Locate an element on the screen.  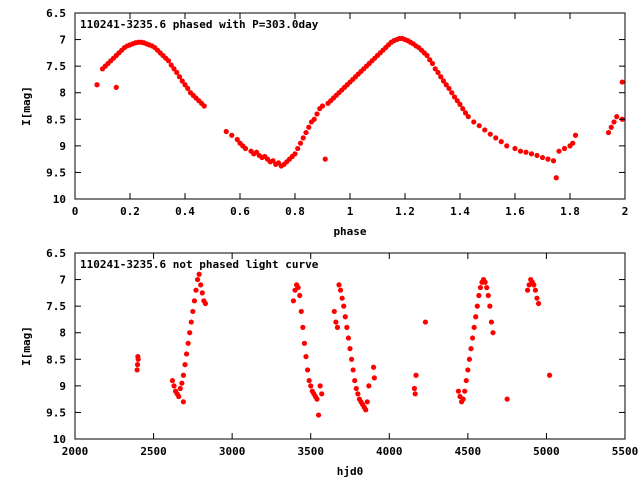
raw-x-tick-label: 3500 is located at coordinates (310, 451).